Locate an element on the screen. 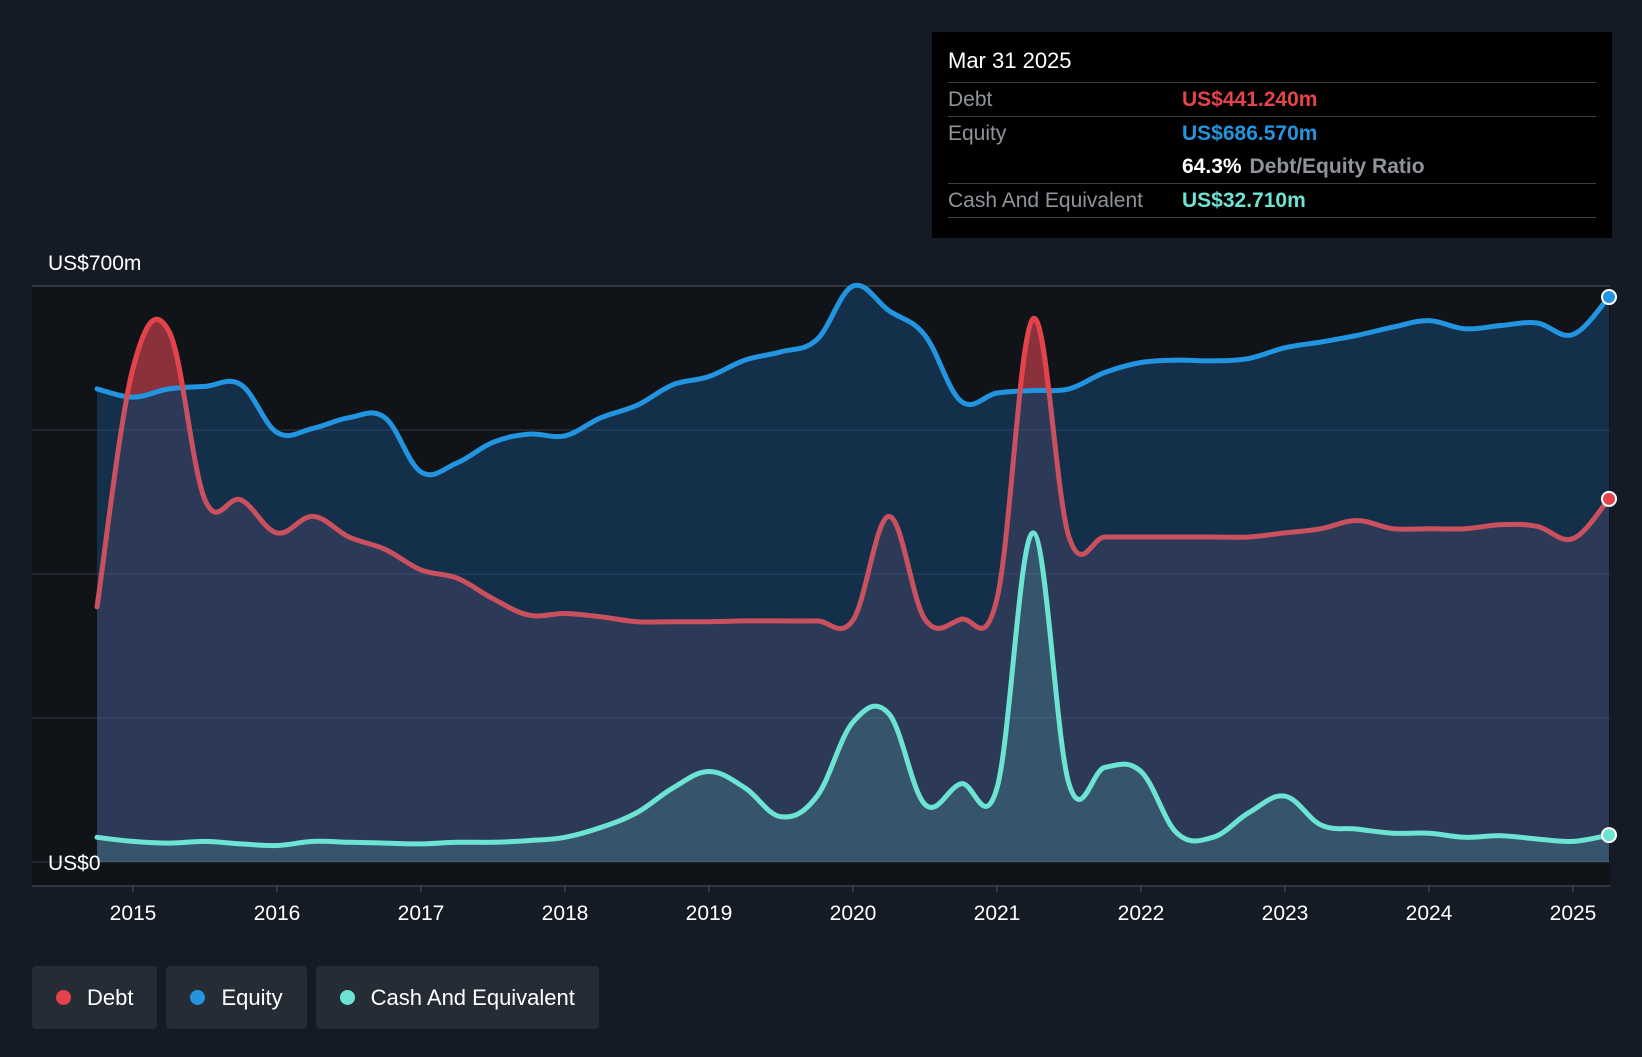  x-tick-label-2019: 2019 is located at coordinates (709, 913).